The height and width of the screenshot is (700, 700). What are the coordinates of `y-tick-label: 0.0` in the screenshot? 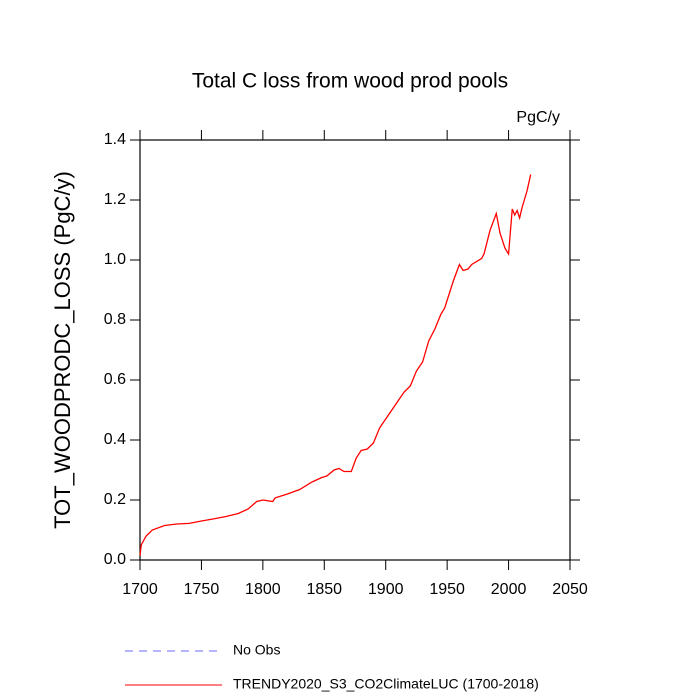 It's located at (115, 559).